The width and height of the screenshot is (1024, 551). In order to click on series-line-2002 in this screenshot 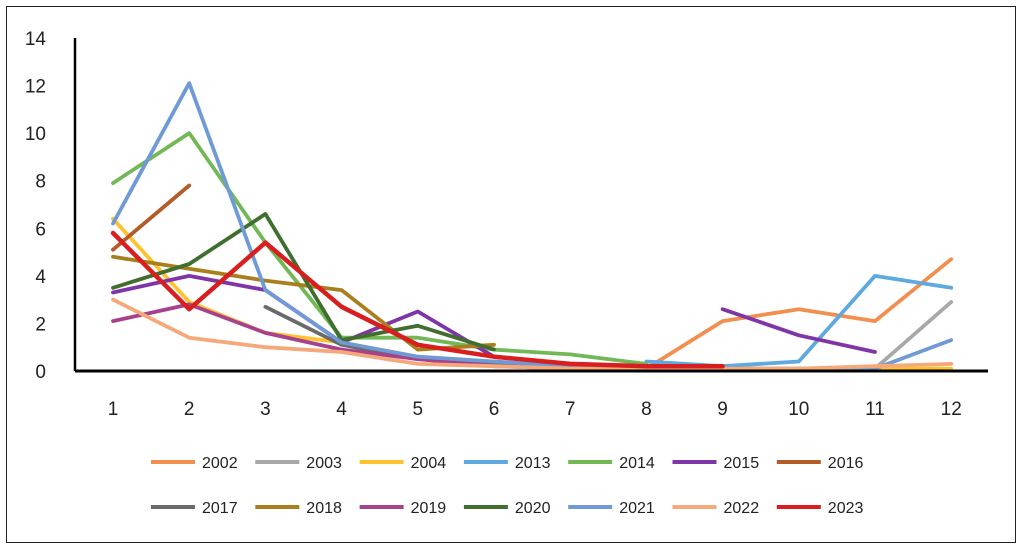, I will do `click(799, 314)`.